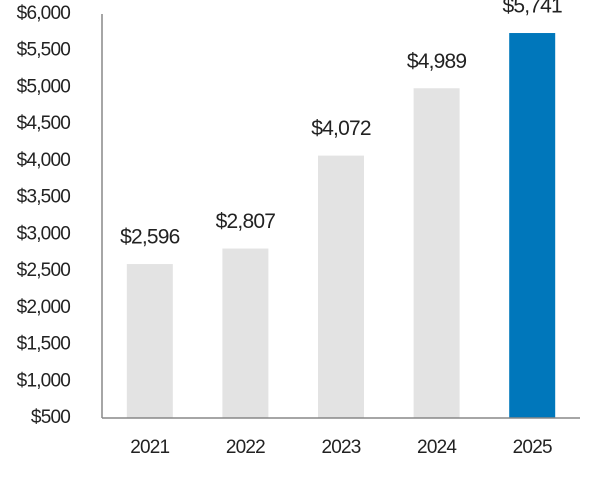 The image size is (594, 480). Describe the element at coordinates (44, 160) in the screenshot. I see `y-tick-label: $4,000` at that location.